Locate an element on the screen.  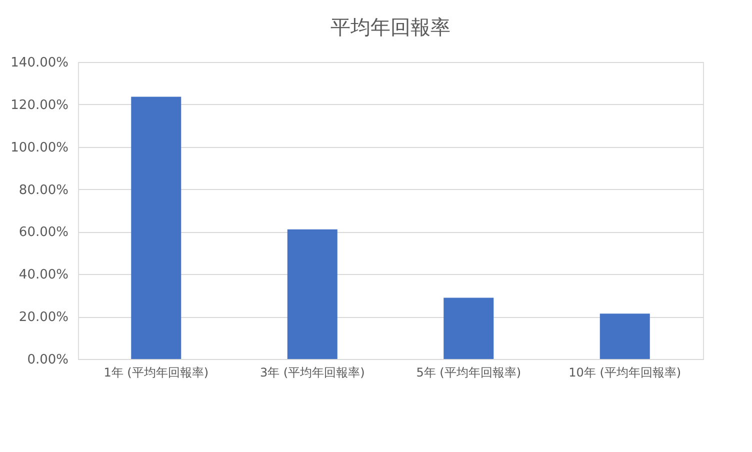
x-tick-label: 1年 (平均年回報率) is located at coordinates (156, 373).